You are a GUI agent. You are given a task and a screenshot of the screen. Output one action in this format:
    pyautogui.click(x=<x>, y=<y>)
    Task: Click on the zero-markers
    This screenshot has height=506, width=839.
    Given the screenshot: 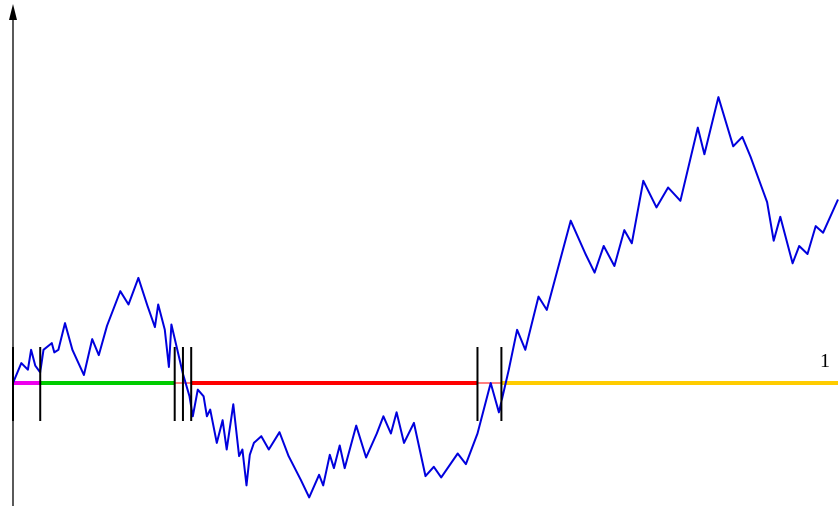 What is the action you would take?
    pyautogui.click(x=257, y=384)
    